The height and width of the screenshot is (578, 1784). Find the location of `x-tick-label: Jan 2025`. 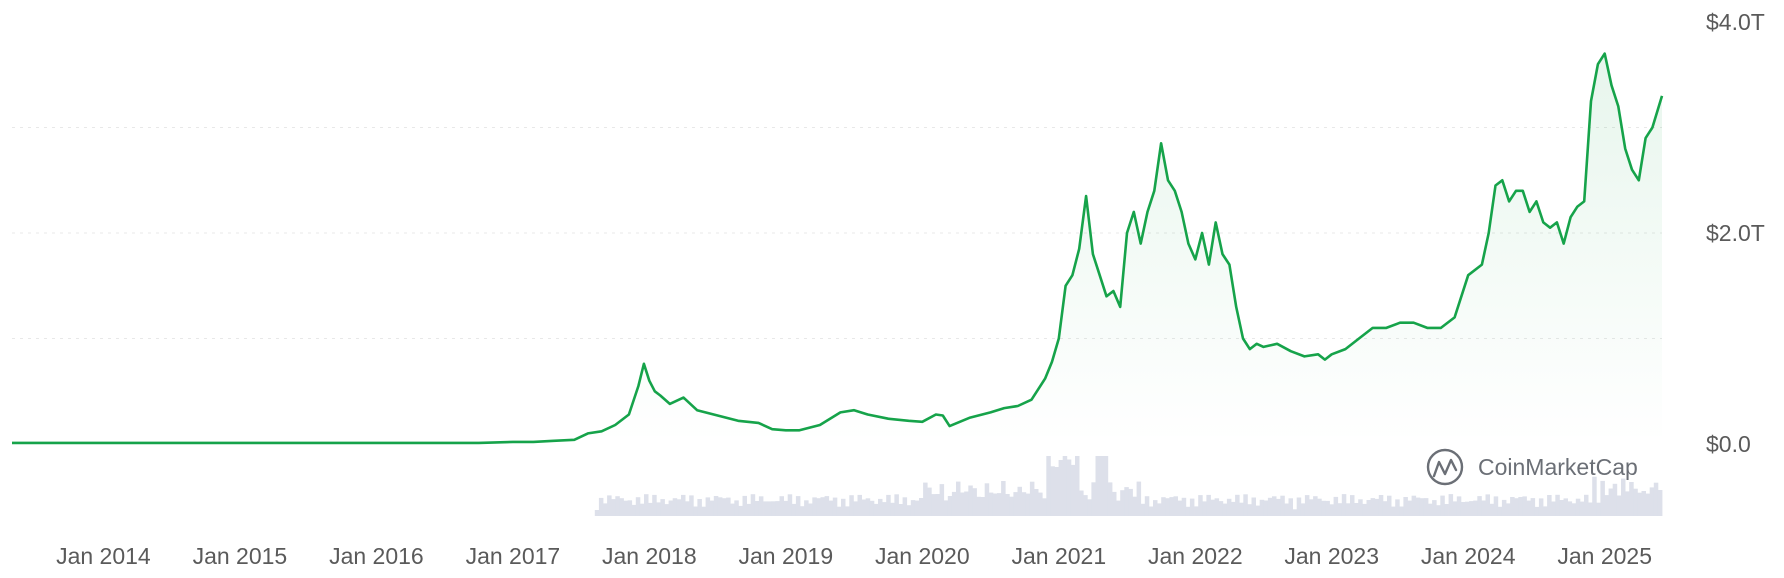

x-tick-label: Jan 2025 is located at coordinates (1604, 556).